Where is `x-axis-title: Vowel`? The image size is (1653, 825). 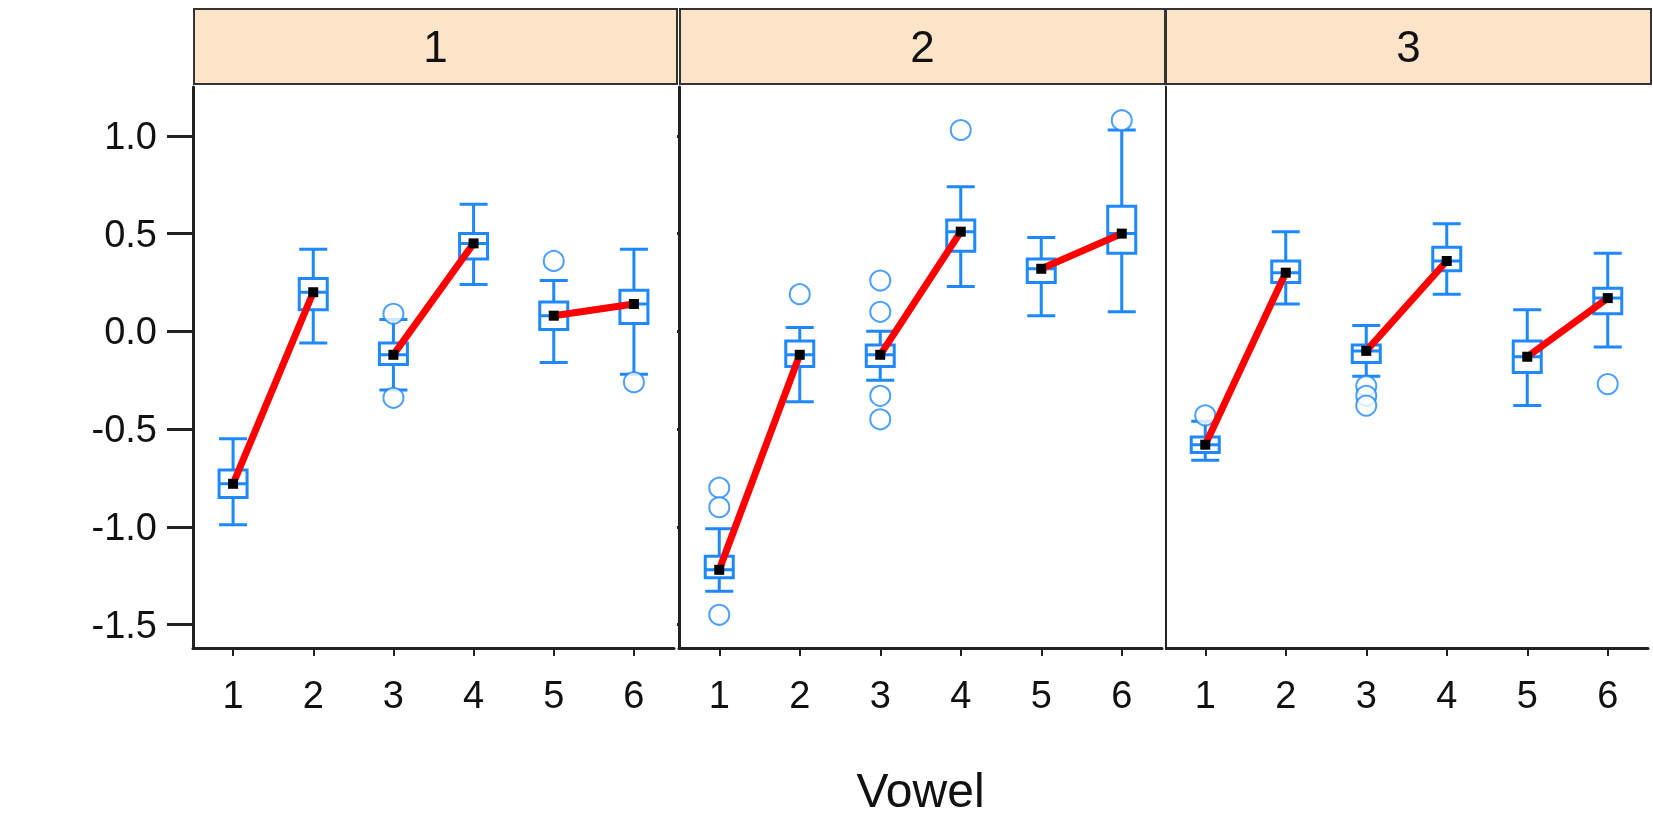
x-axis-title: Vowel is located at coordinates (920, 790).